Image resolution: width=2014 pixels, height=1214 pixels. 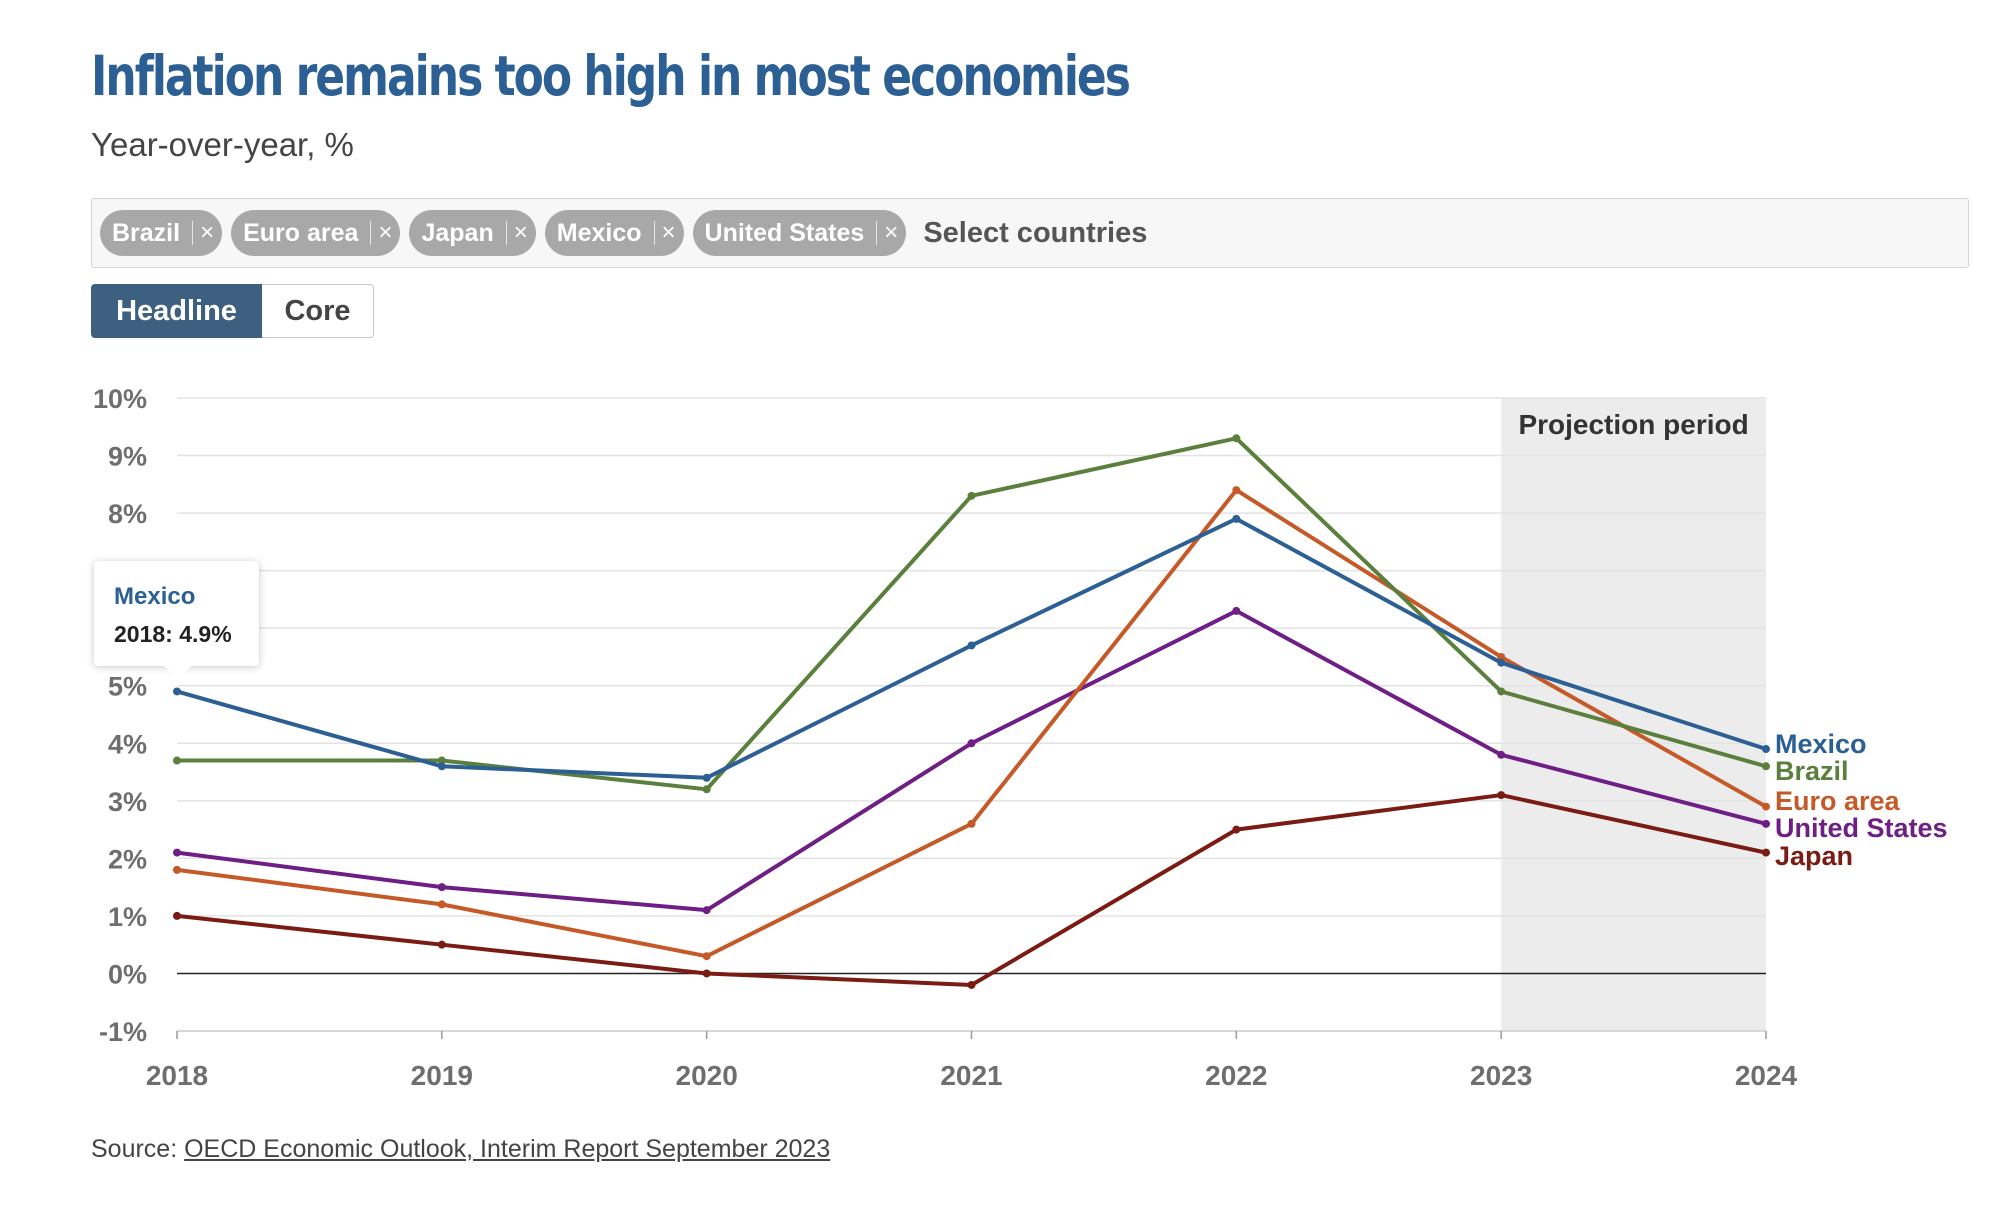 What do you see at coordinates (1035, 232) in the screenshot?
I see `country-search-input: Select countries` at bounding box center [1035, 232].